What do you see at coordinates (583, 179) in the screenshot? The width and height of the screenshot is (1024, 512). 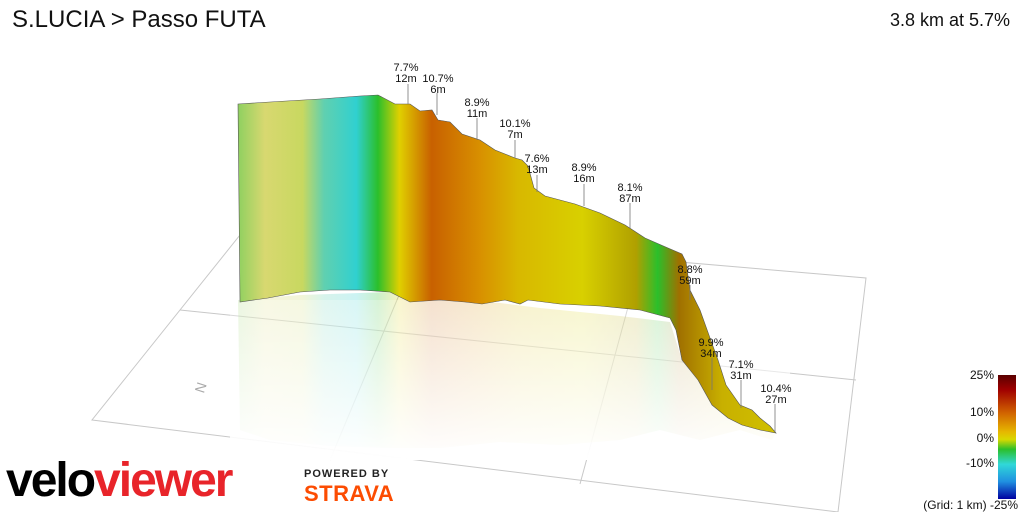 I see `annotation-length: 16m` at bounding box center [583, 179].